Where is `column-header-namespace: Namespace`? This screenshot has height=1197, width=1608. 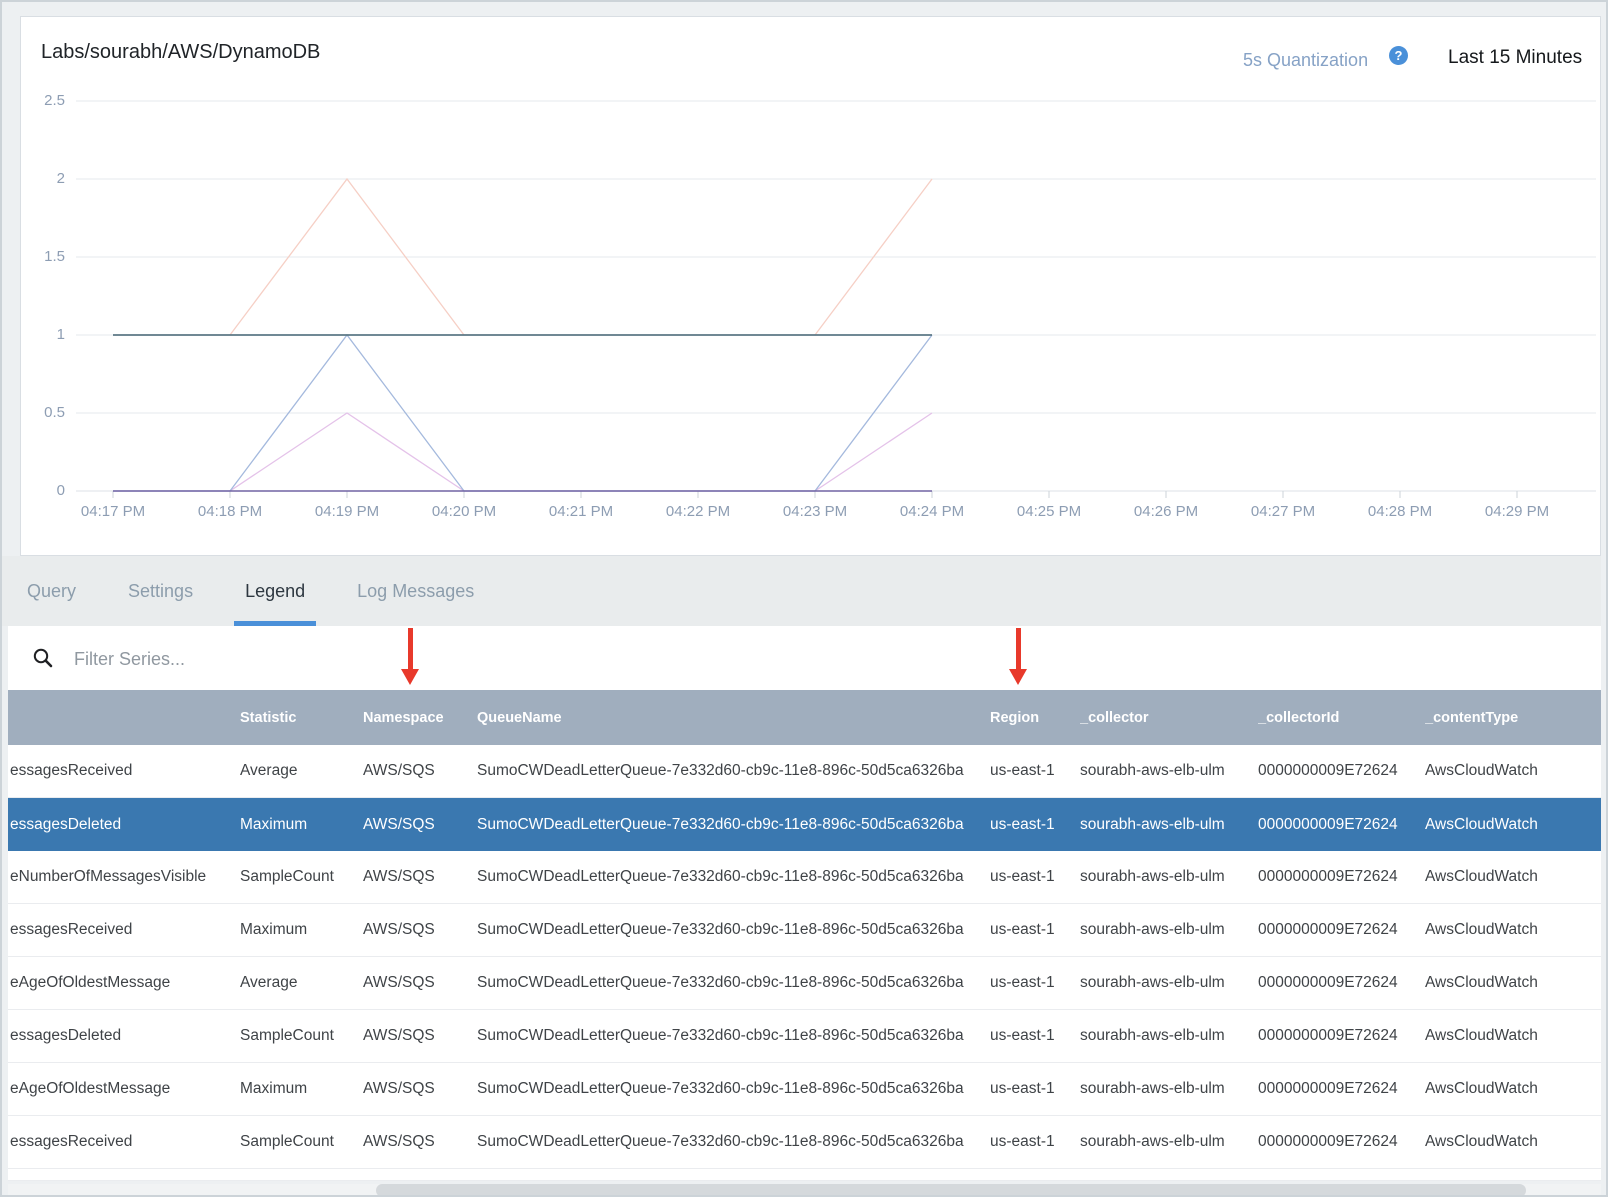
column-header-namespace: Namespace is located at coordinates (403, 717).